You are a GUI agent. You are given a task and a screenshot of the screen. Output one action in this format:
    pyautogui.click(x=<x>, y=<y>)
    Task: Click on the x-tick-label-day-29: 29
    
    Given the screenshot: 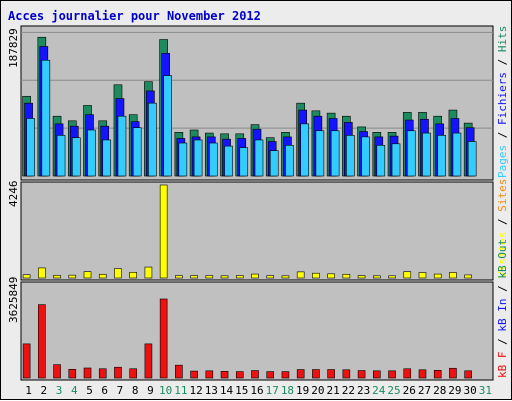 What is the action you would take?
    pyautogui.click(x=454, y=390)
    